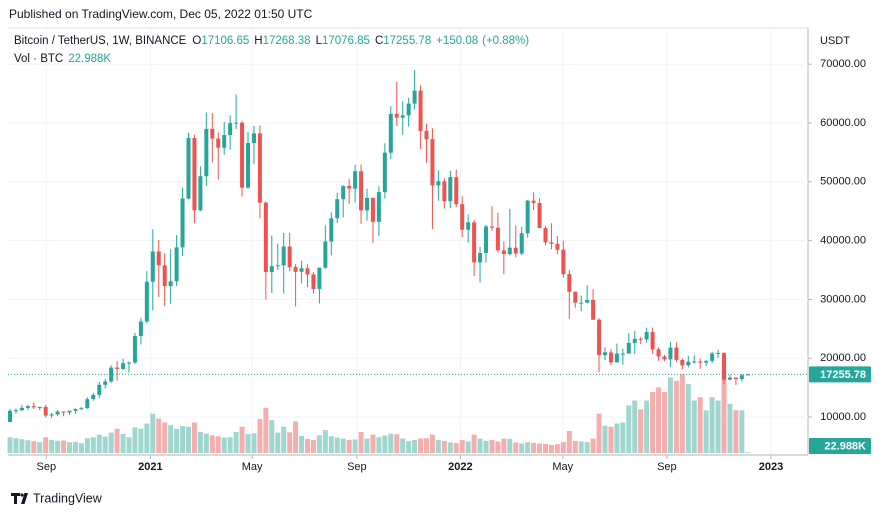 Image resolution: width=891 pixels, height=517 pixels. I want to click on brand-logo, so click(19, 498).